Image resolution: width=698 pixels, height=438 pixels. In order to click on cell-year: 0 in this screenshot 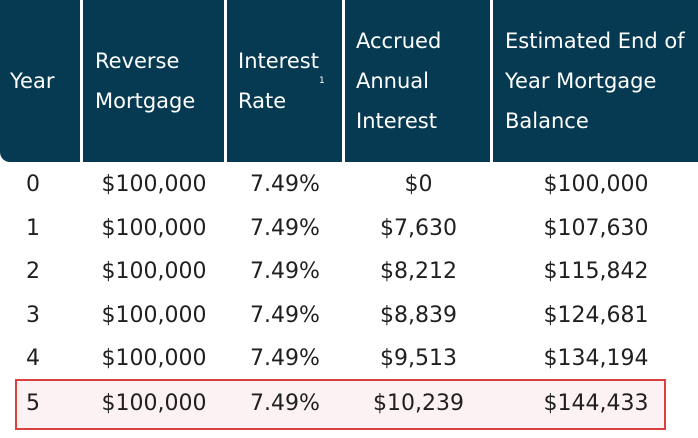, I will do `click(33, 184)`.